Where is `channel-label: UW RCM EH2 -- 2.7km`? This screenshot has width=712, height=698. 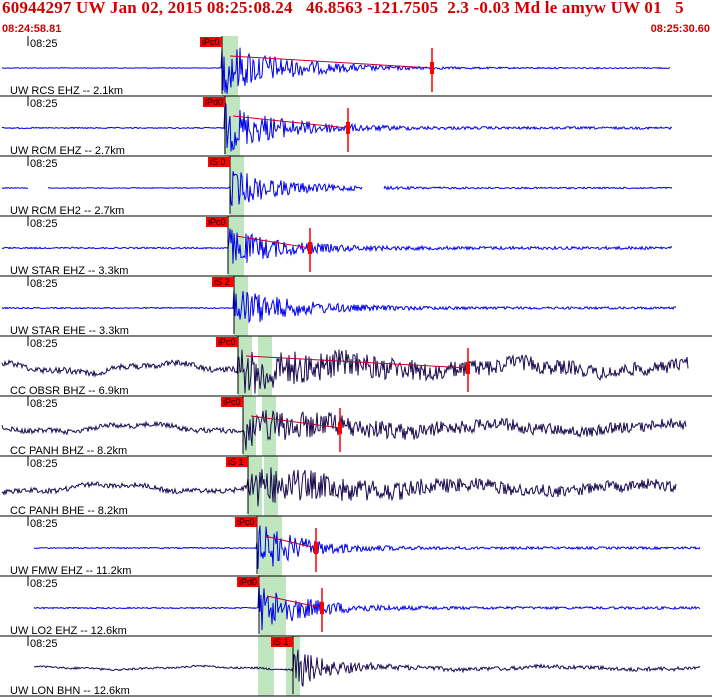 channel-label: UW RCM EH2 -- 2.7km is located at coordinates (67, 211).